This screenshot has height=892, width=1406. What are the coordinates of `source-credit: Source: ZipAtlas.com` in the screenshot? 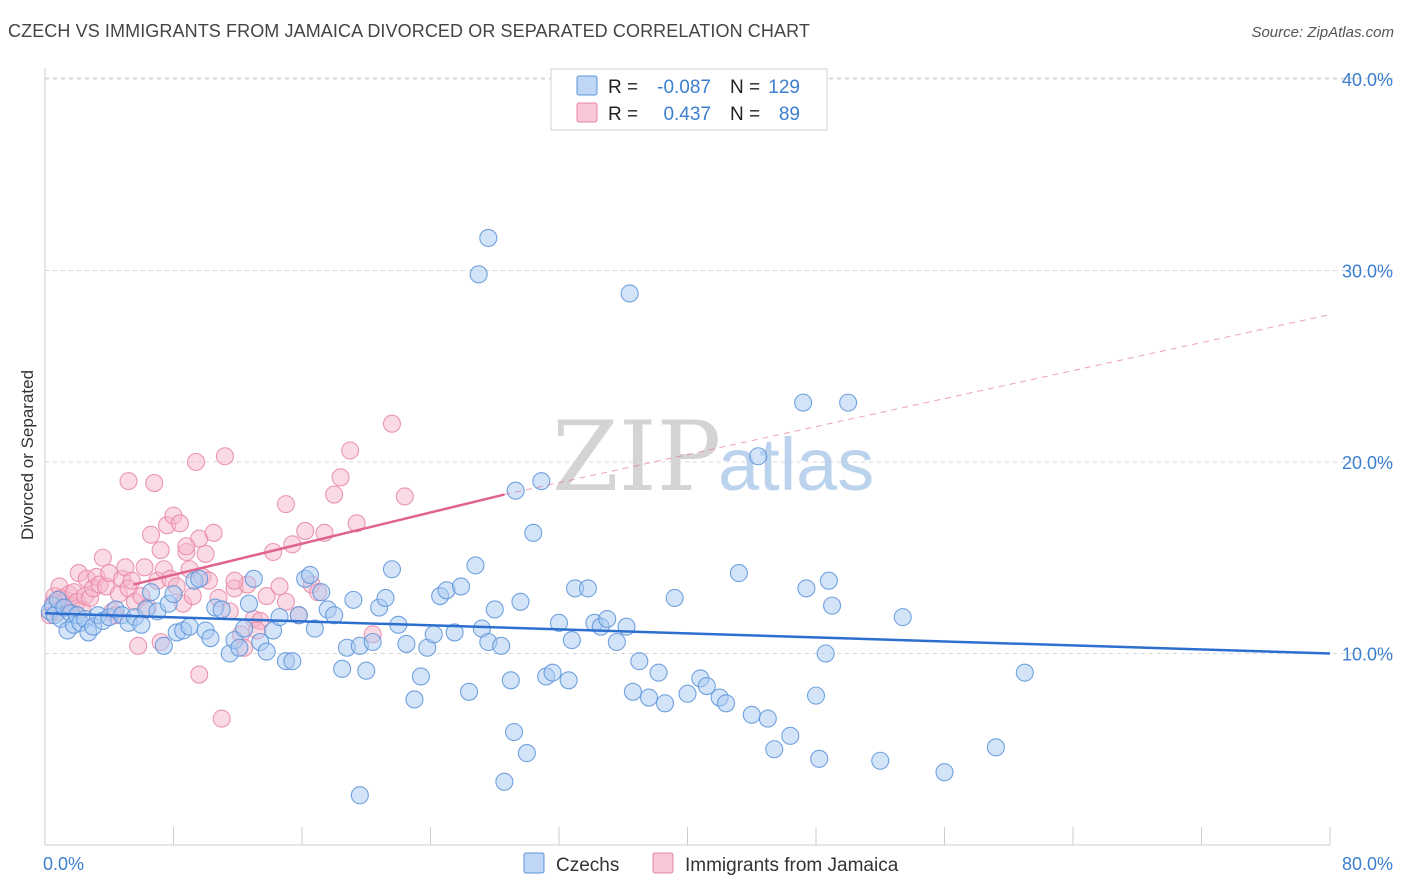 It's located at (1322, 32).